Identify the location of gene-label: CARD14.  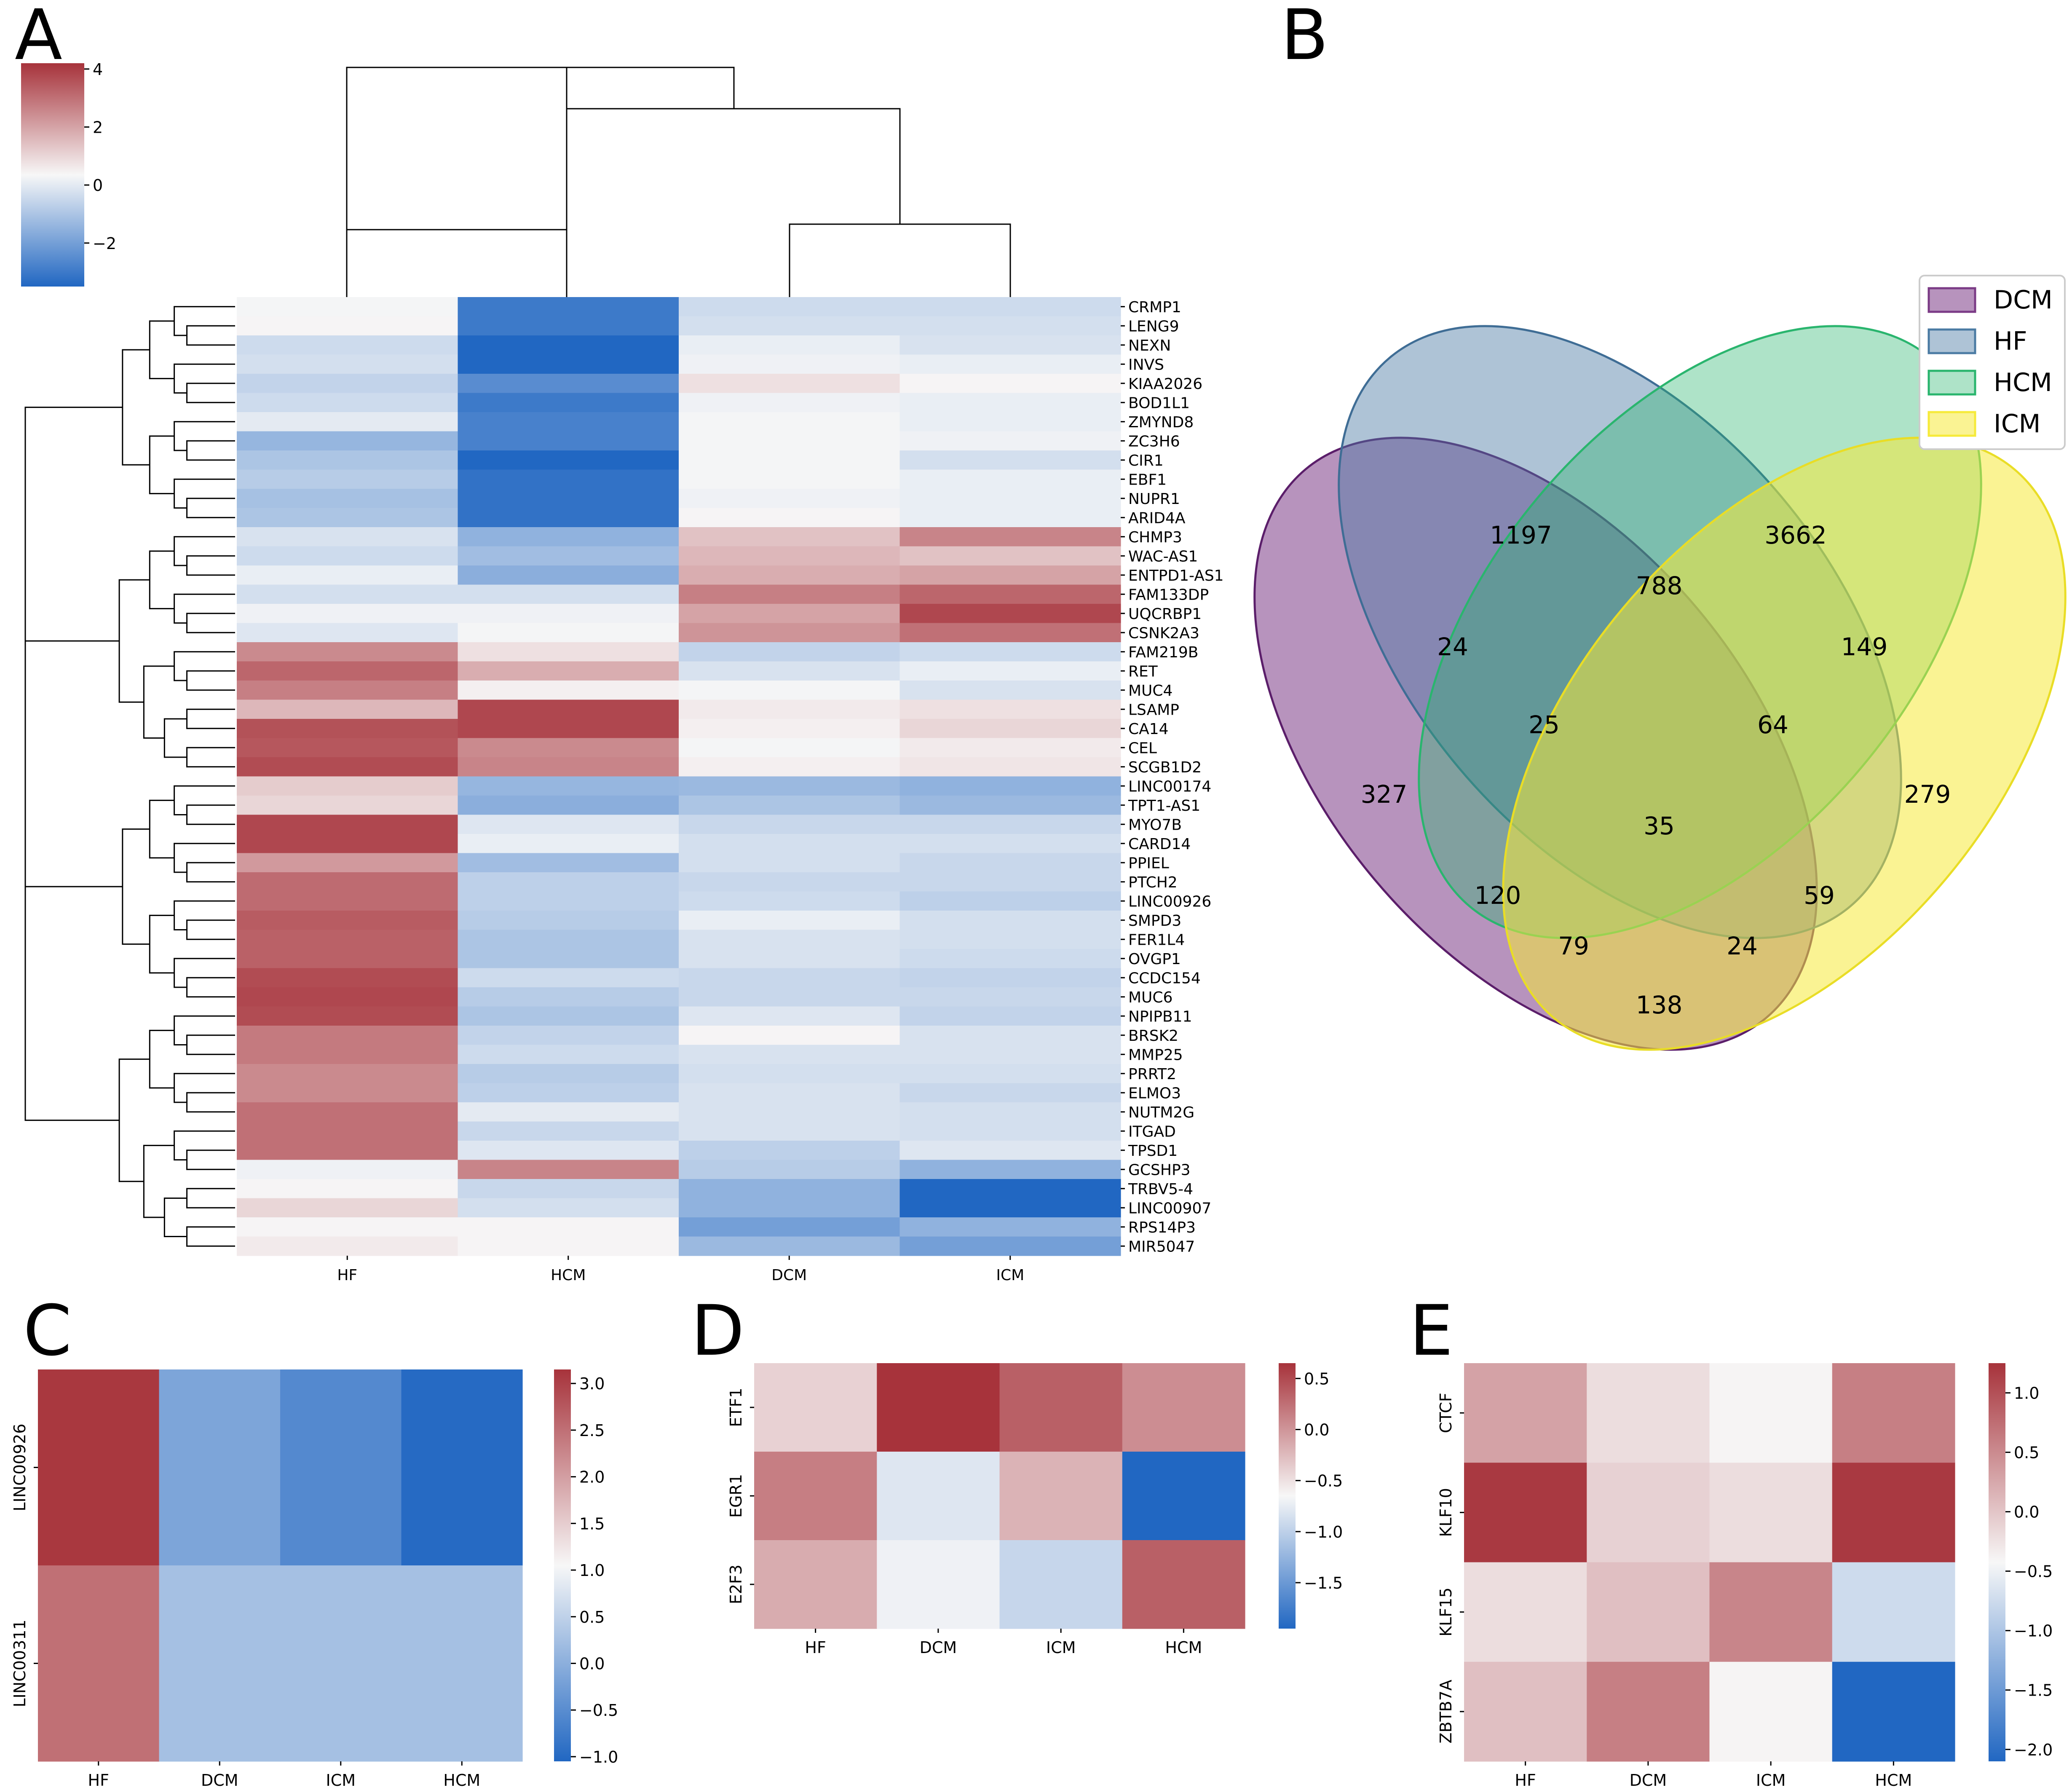
(1160, 844).